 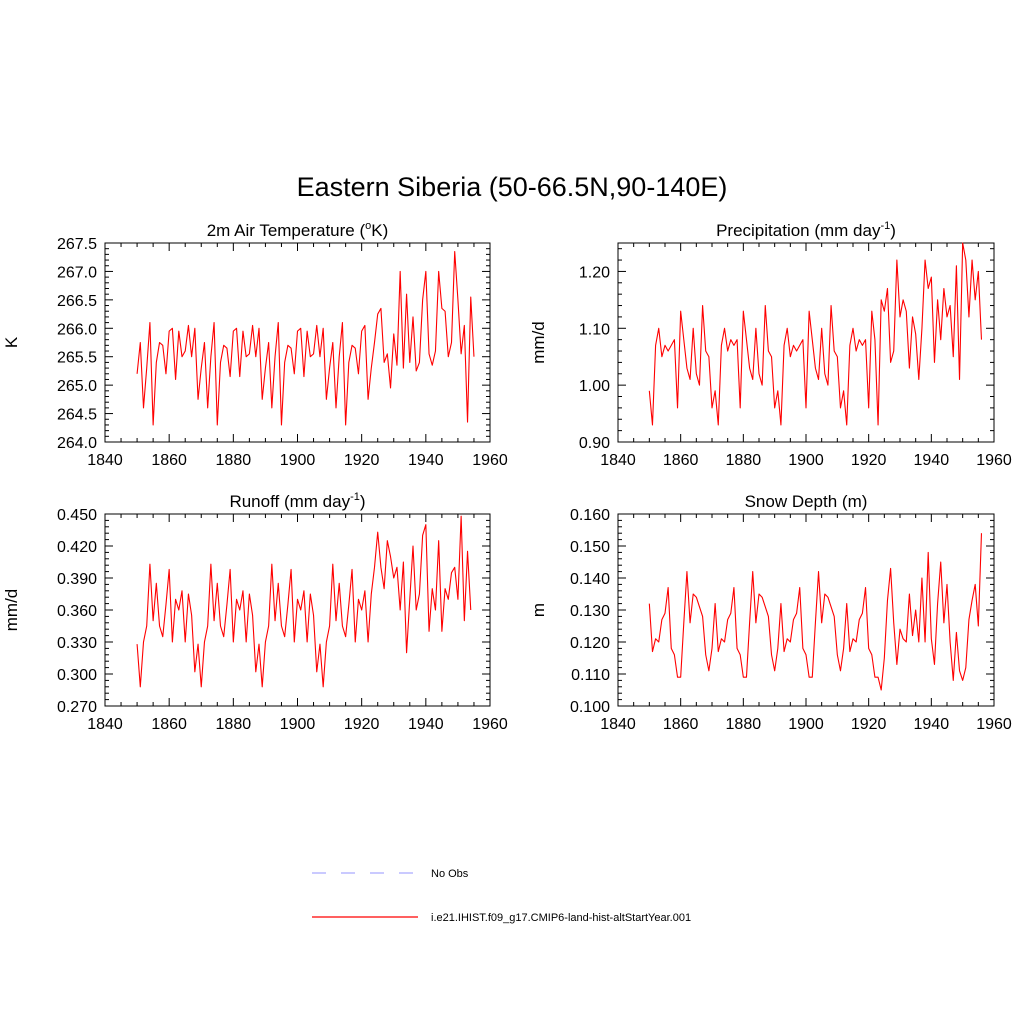 I want to click on legend-label-no-obs: No Obs, so click(x=450, y=874).